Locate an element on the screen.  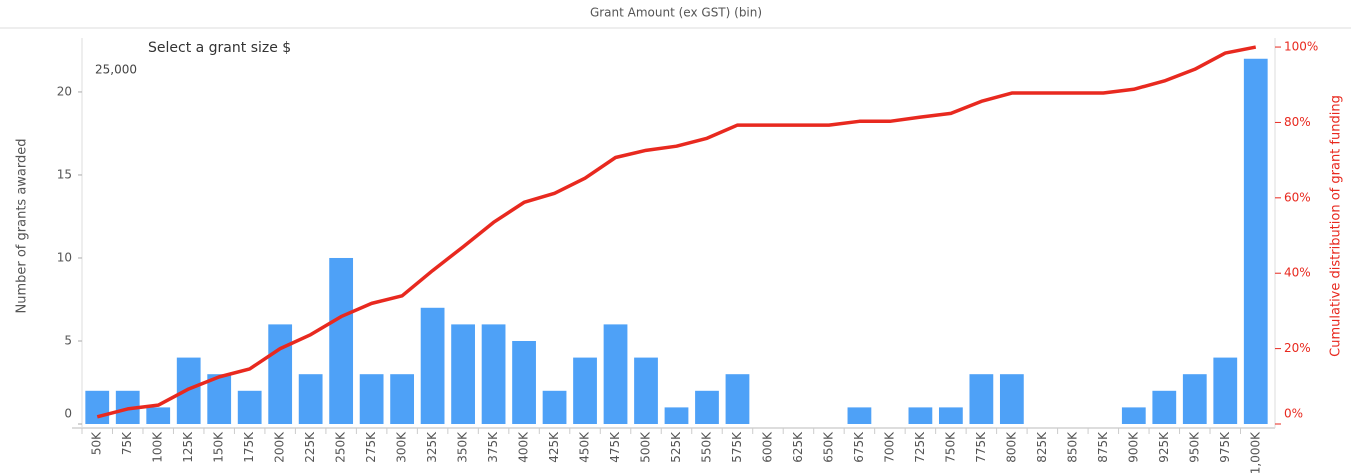
x-tick-label: 875K is located at coordinates (1103, 447).